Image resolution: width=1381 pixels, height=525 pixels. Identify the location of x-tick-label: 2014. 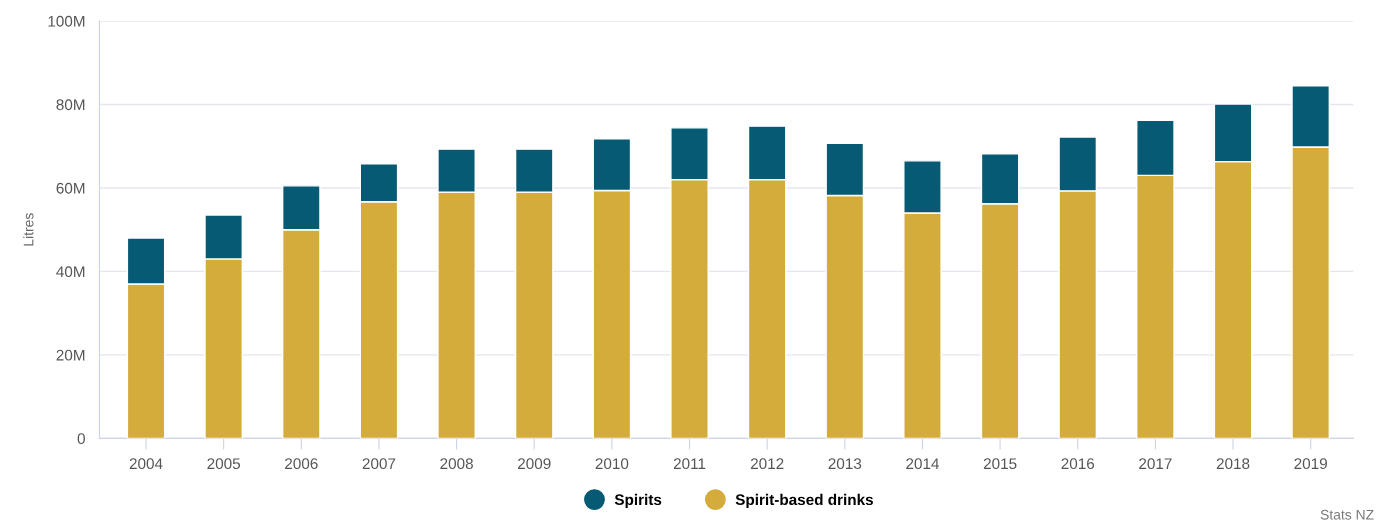
(922, 464).